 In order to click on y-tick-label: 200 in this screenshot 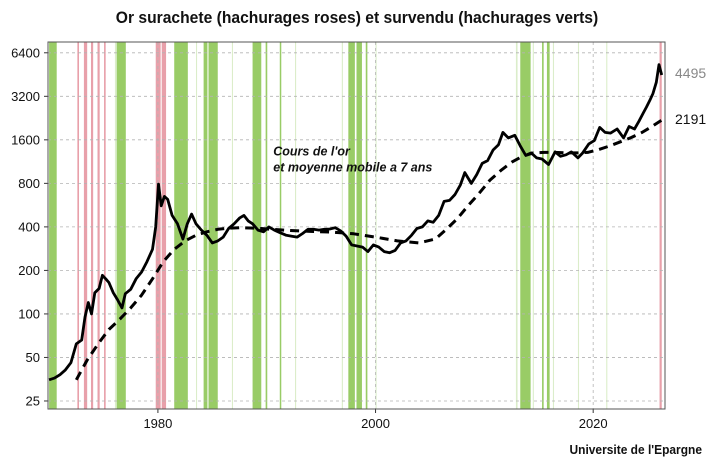, I will do `click(29, 270)`.